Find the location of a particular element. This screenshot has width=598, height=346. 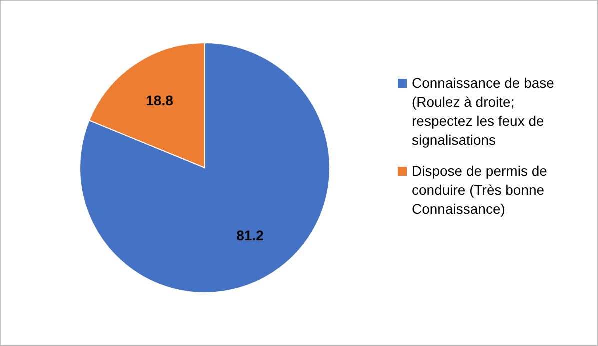

legend-label: Connaissance de base (Roulez à droite; respectez les feux de signalisations is located at coordinates (483, 111).